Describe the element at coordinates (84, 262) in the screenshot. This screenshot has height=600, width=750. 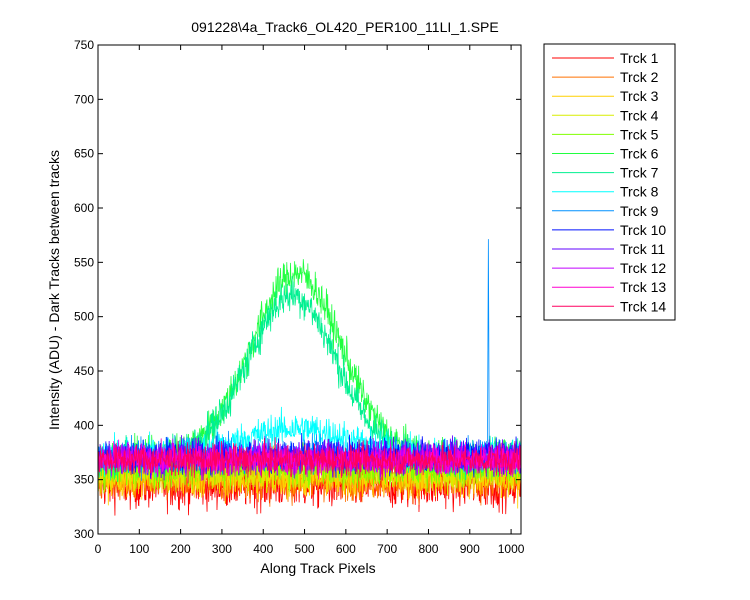
I see `y-tick-label: 550` at that location.